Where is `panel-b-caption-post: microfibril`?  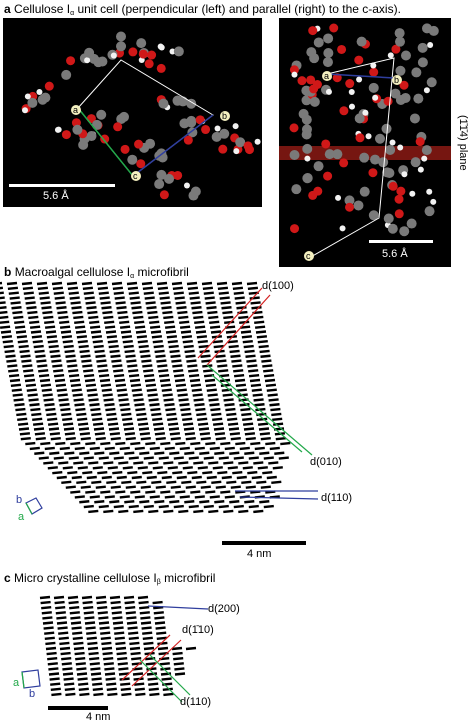
panel-b-caption-post: microfibril is located at coordinates (161, 272).